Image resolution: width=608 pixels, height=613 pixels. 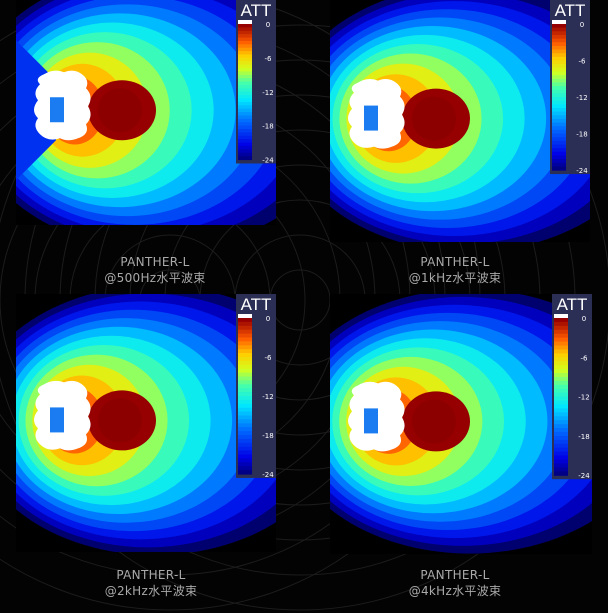 What do you see at coordinates (455, 591) in the screenshot?
I see `frequency-label: @4kHz水平波束` at bounding box center [455, 591].